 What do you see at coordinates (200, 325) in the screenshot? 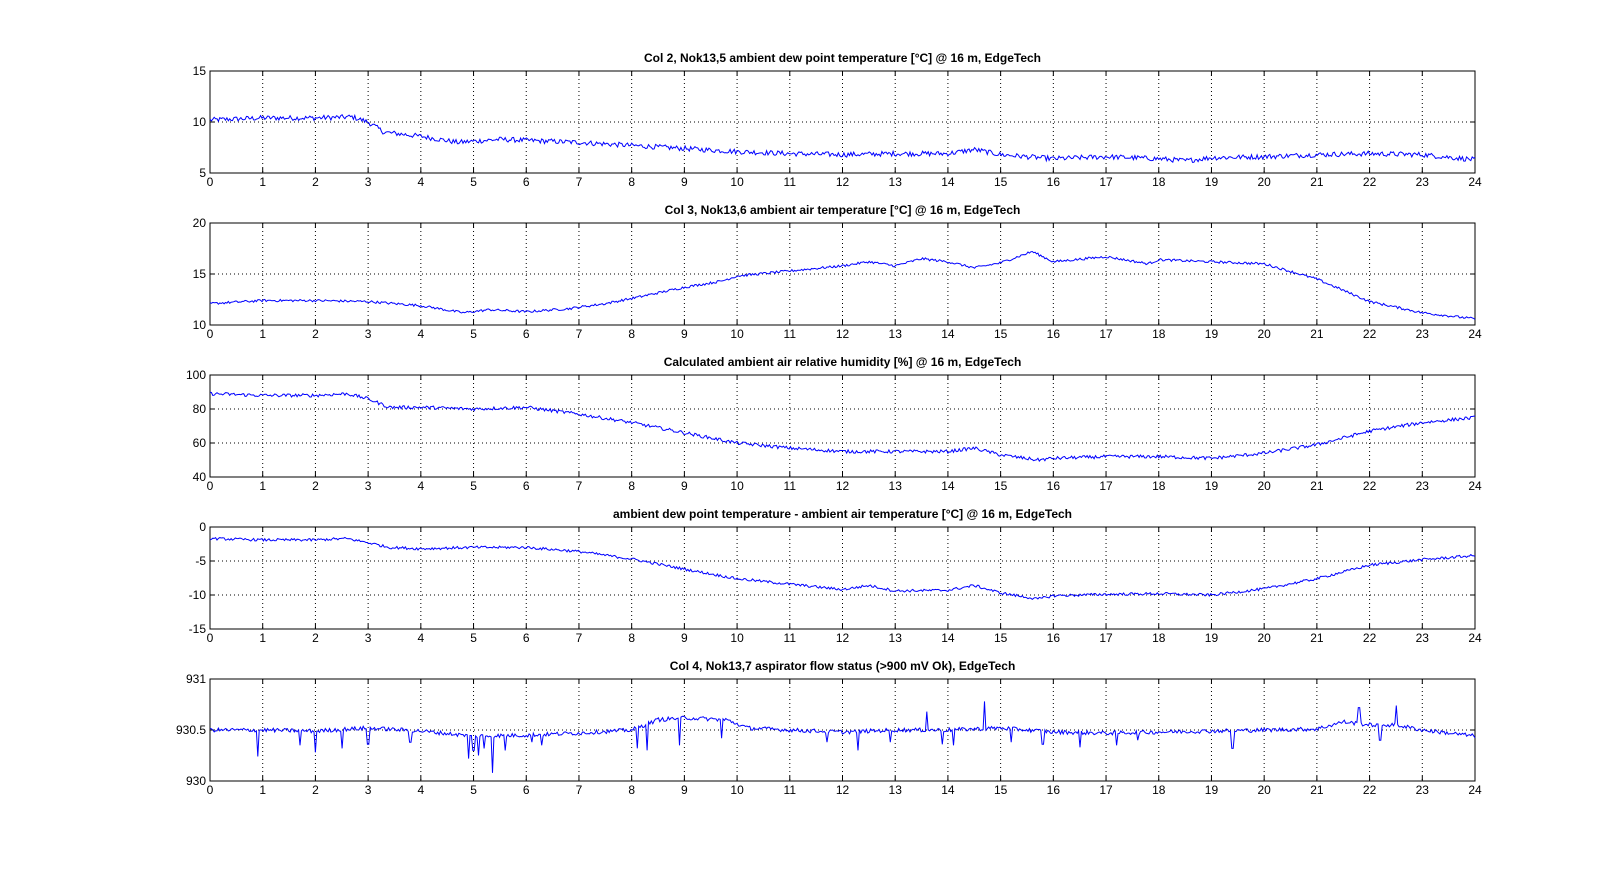
I see `y-tick-label: 10` at bounding box center [200, 325].